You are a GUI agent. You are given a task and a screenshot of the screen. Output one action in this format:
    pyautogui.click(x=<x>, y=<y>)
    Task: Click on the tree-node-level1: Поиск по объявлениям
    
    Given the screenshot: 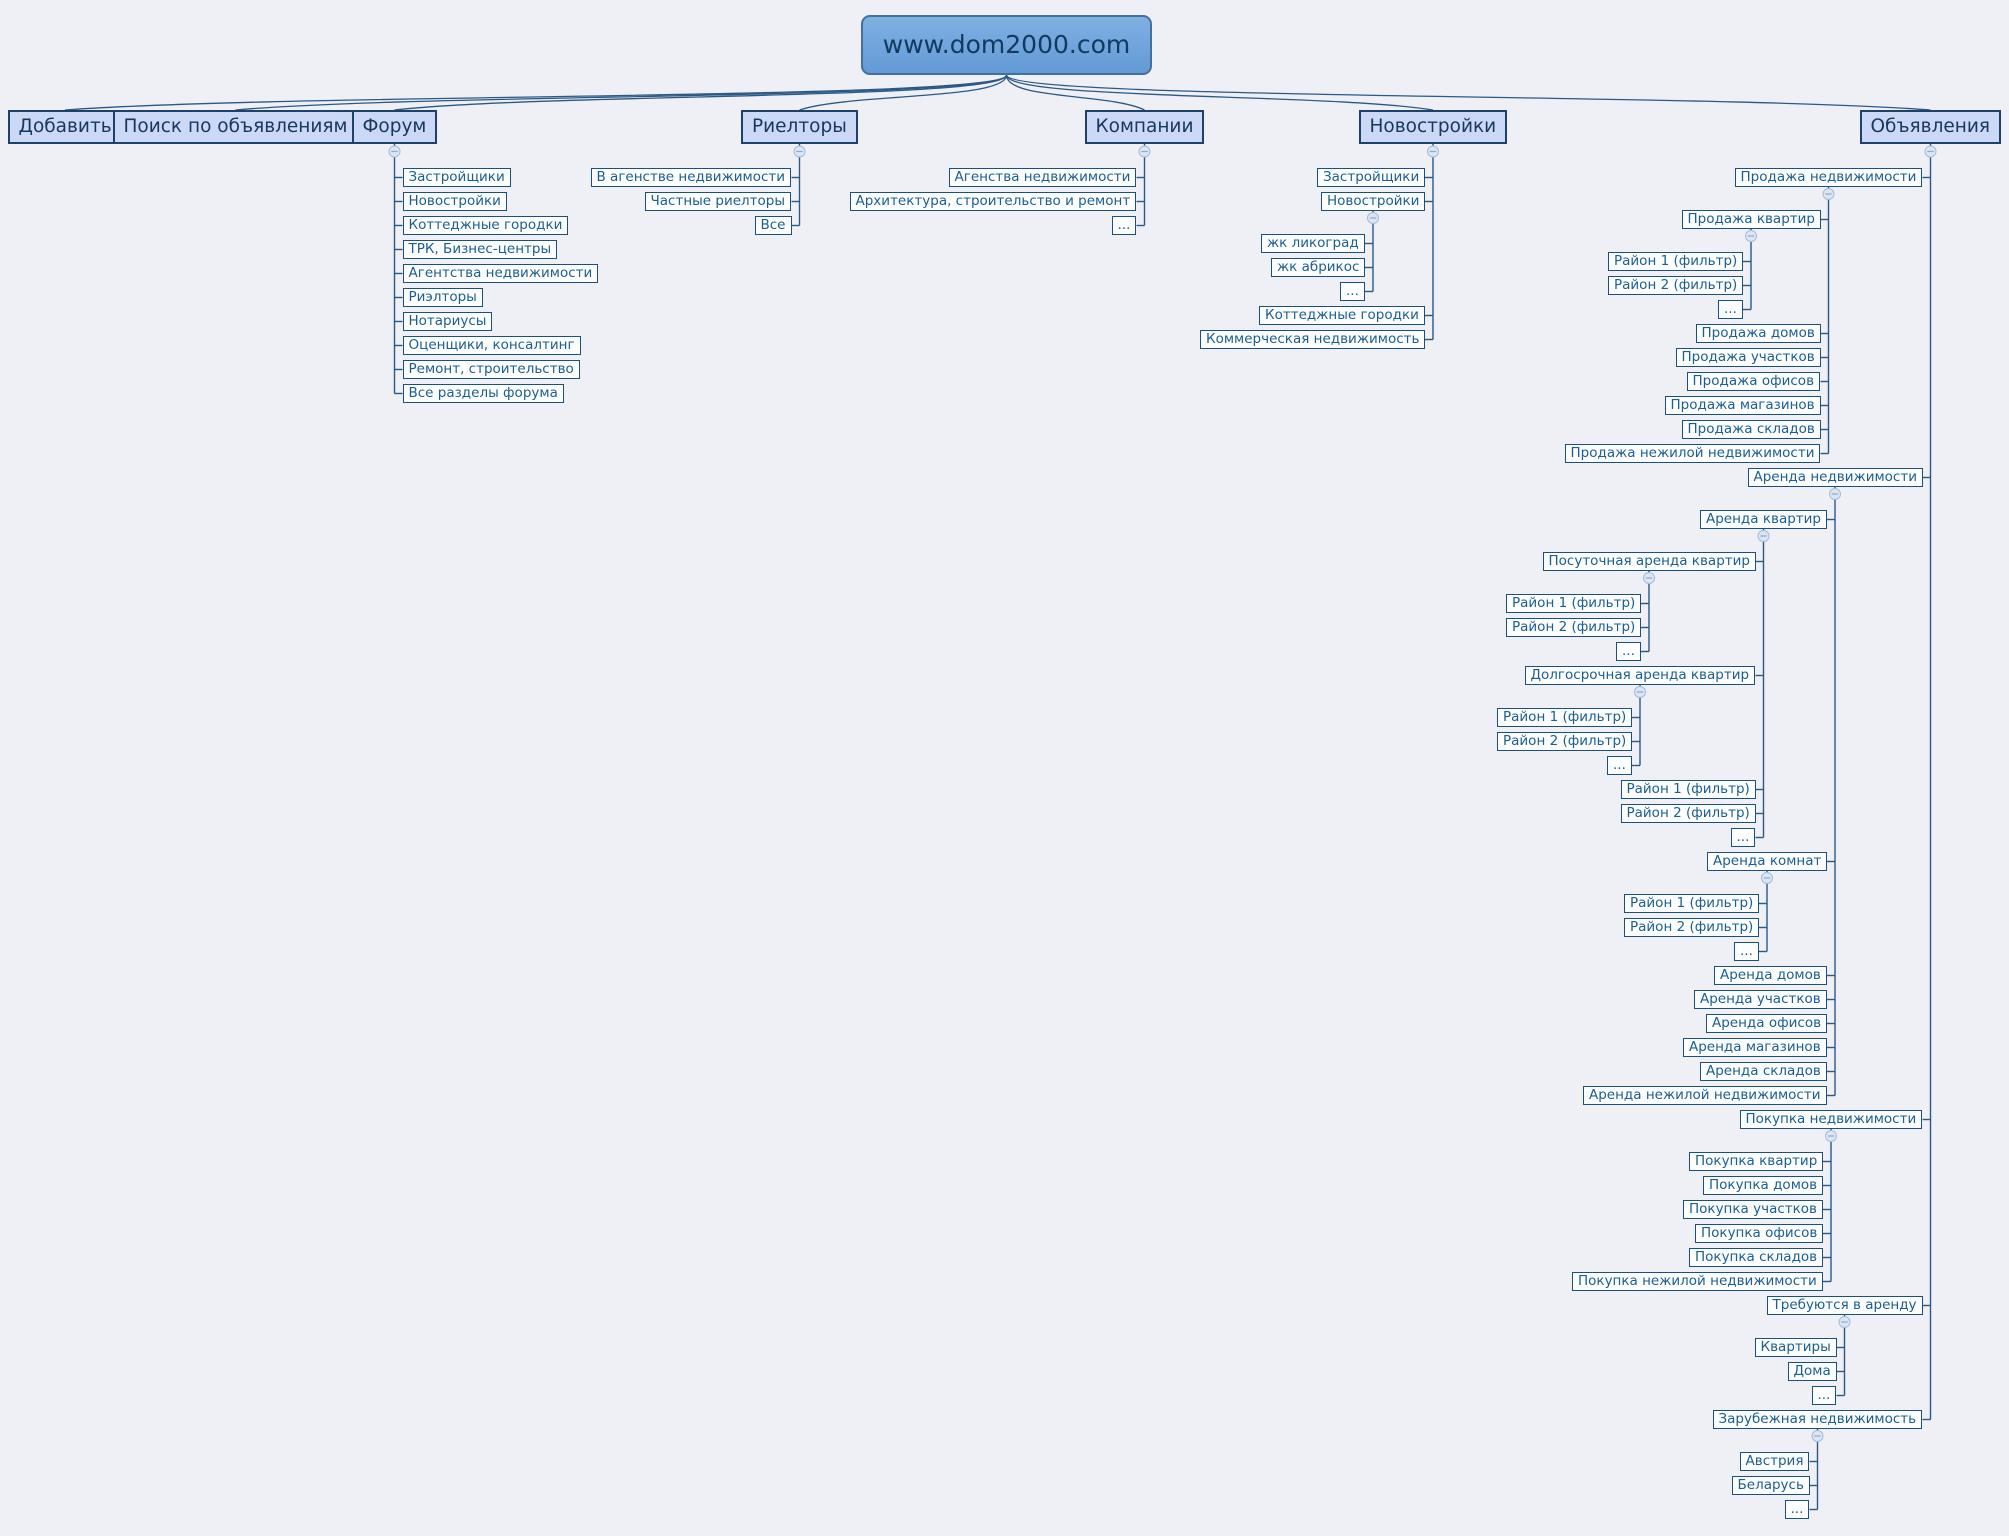 What is the action you would take?
    pyautogui.click(x=235, y=127)
    